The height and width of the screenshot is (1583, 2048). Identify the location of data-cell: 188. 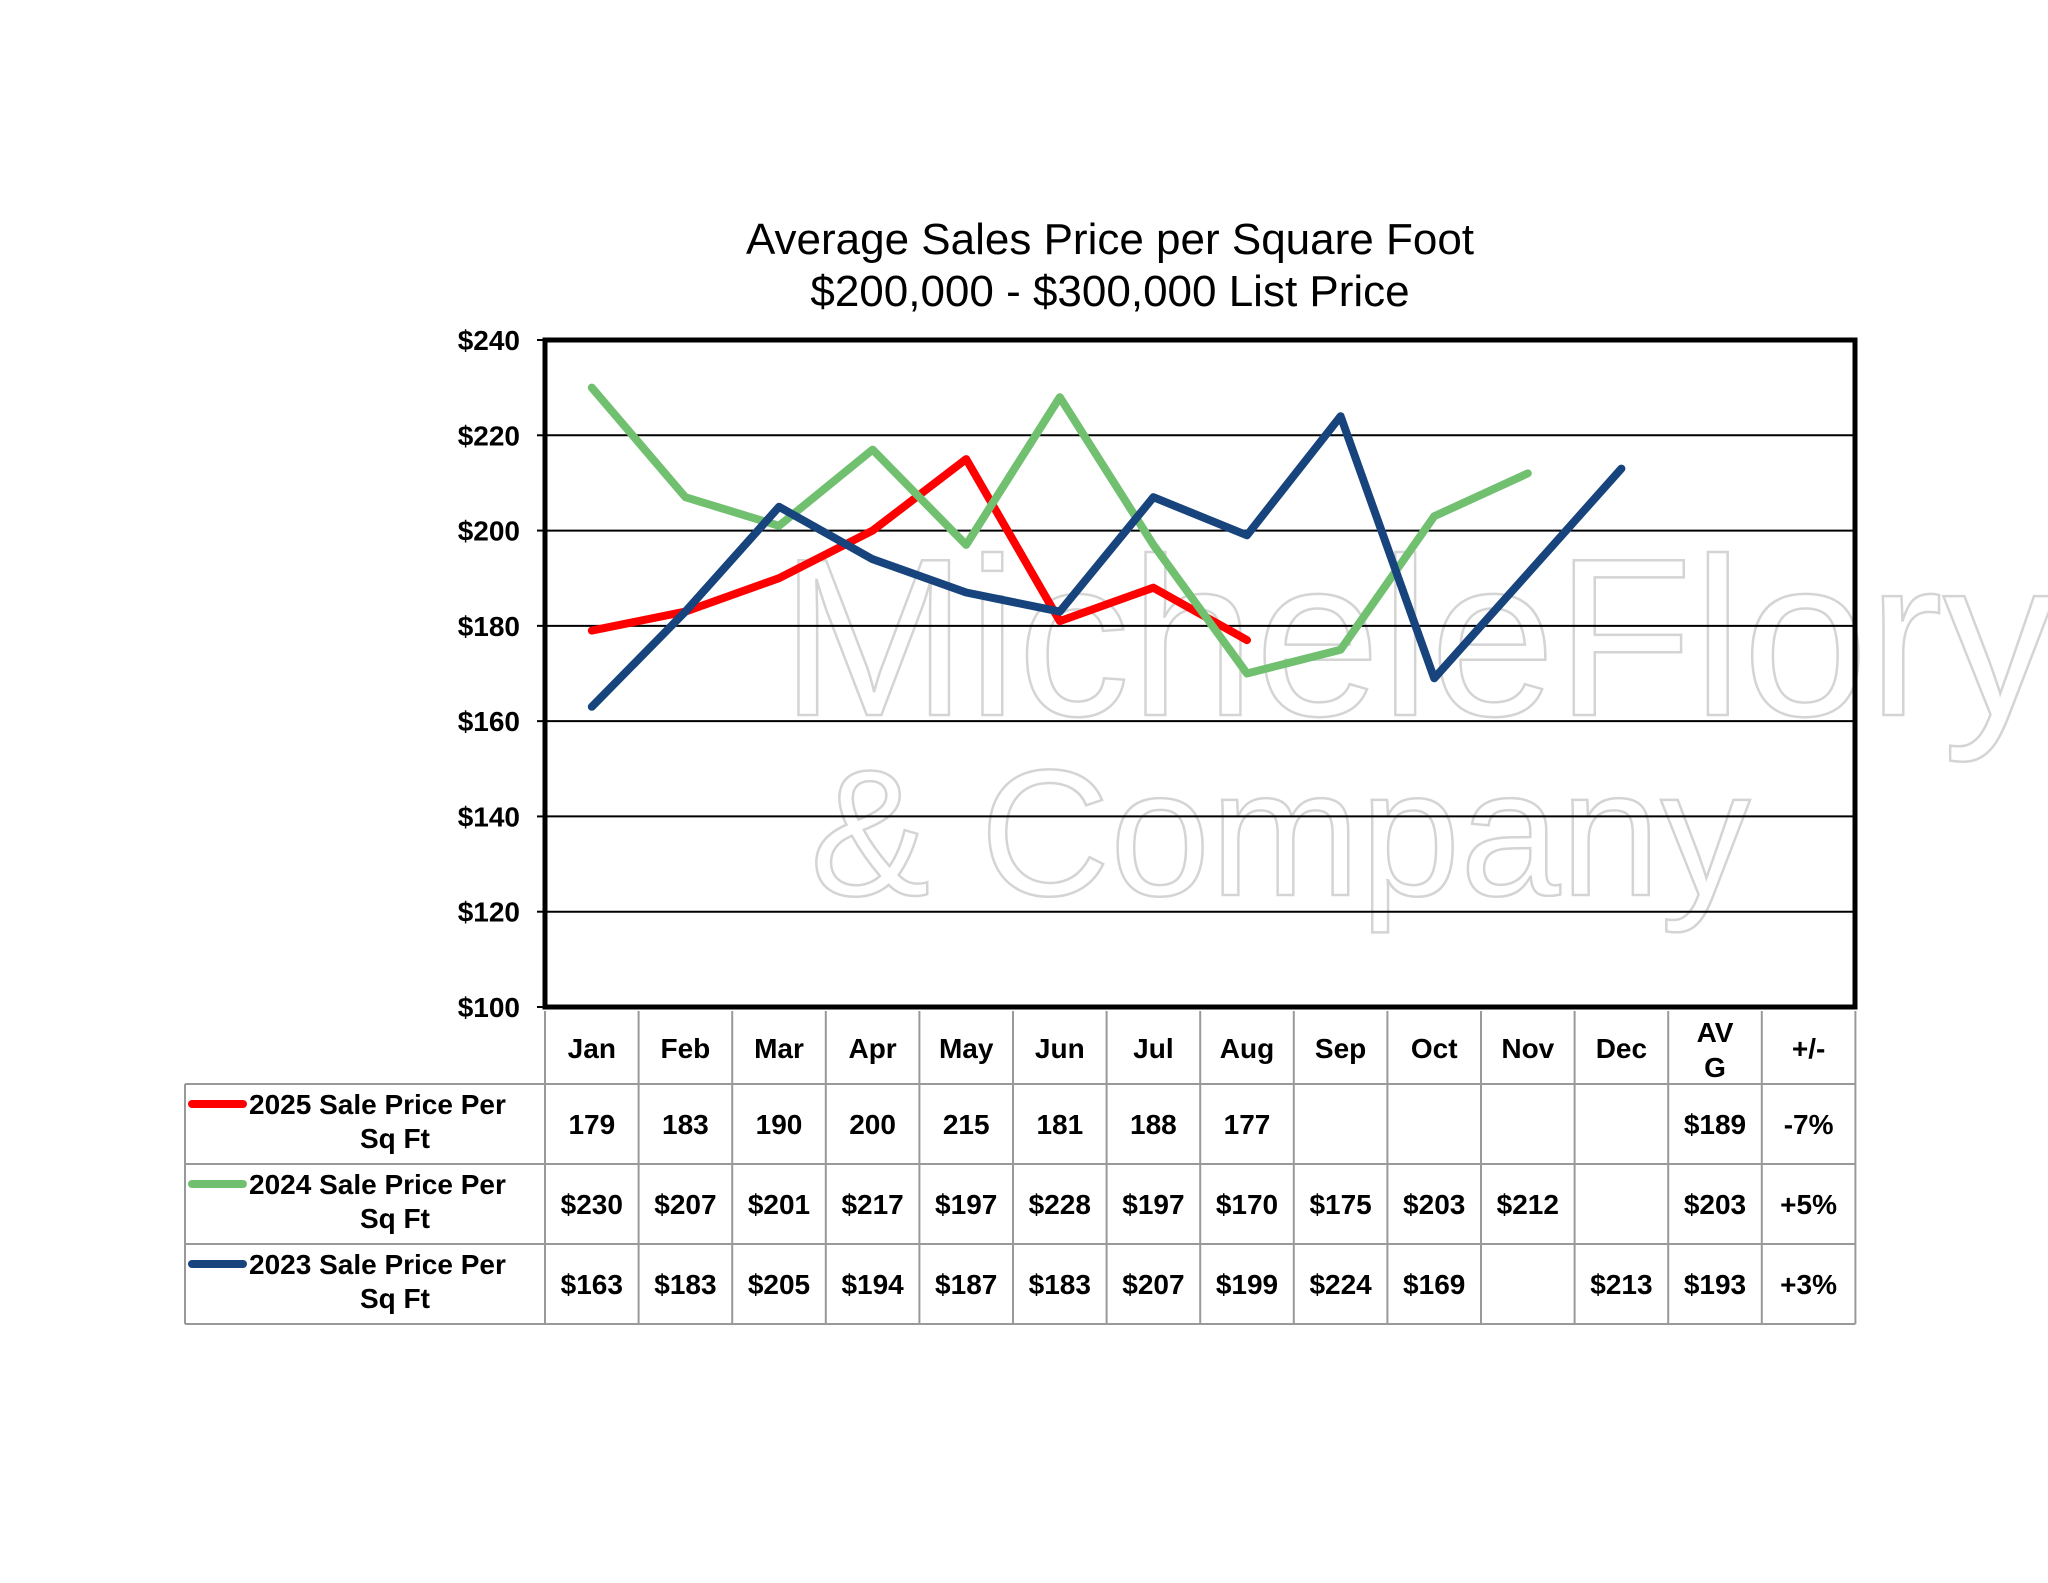
(1153, 1124).